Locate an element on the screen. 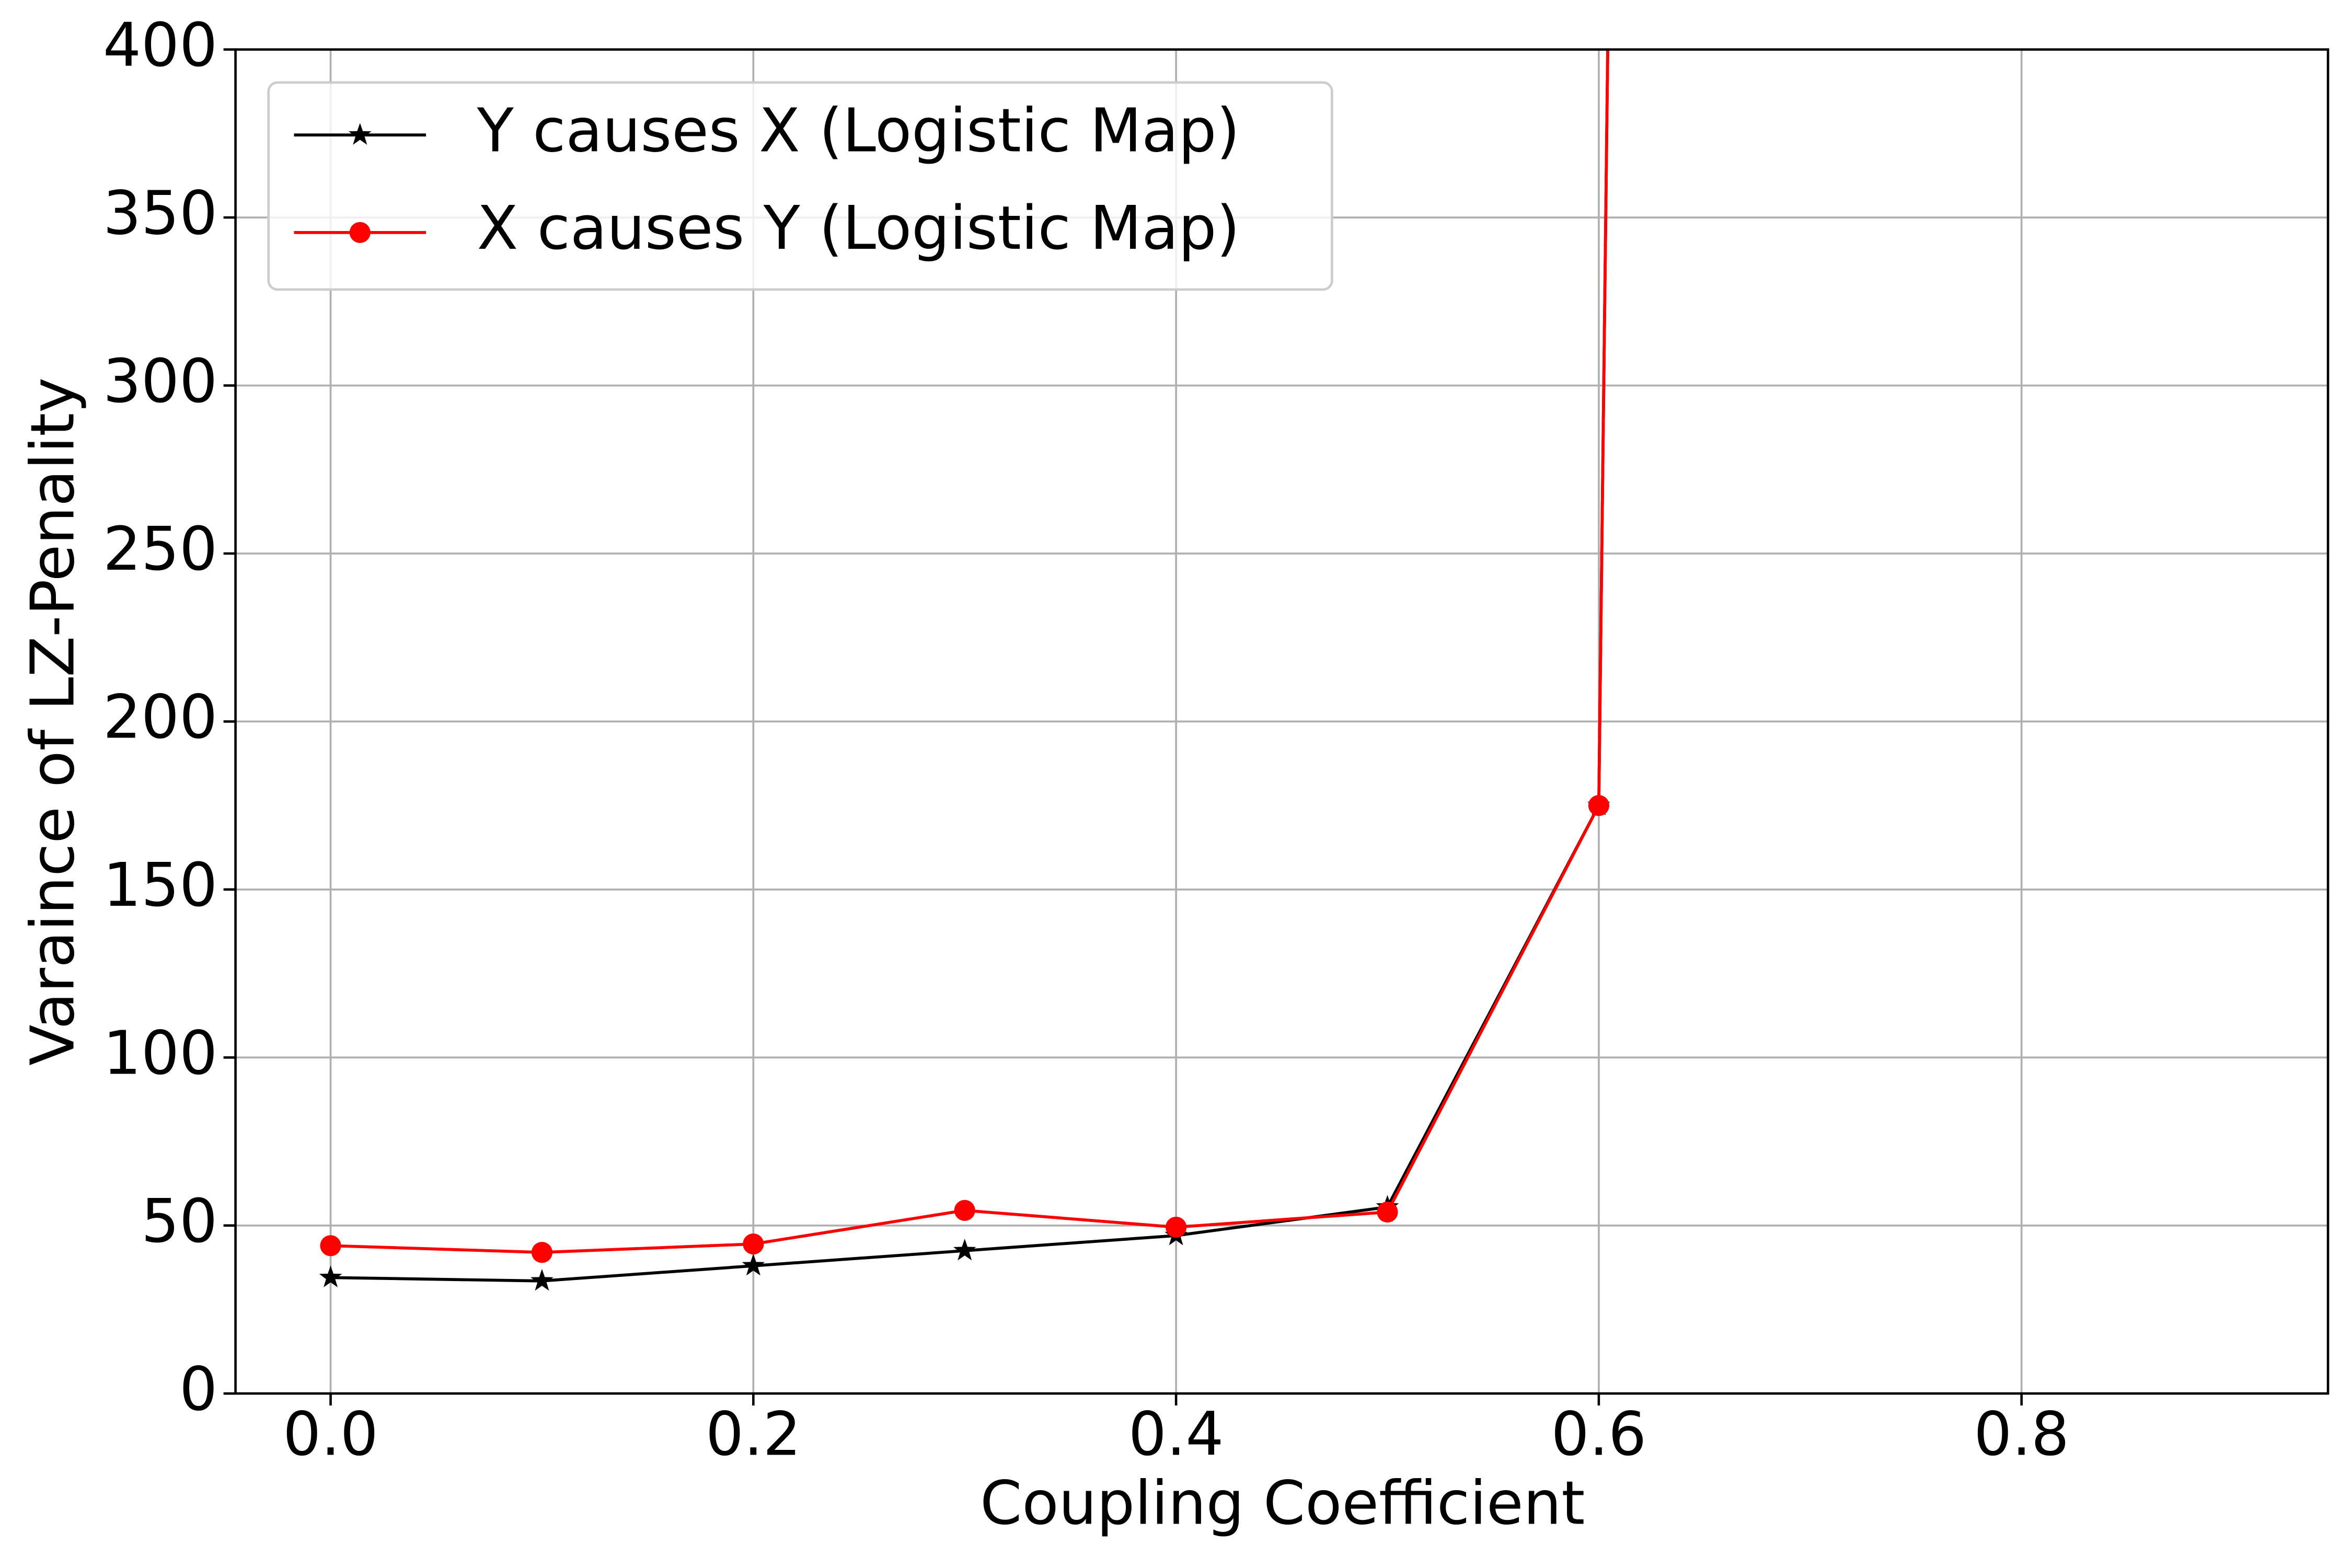 The image size is (2352, 1568). y-tick-label: 250 is located at coordinates (160, 549).